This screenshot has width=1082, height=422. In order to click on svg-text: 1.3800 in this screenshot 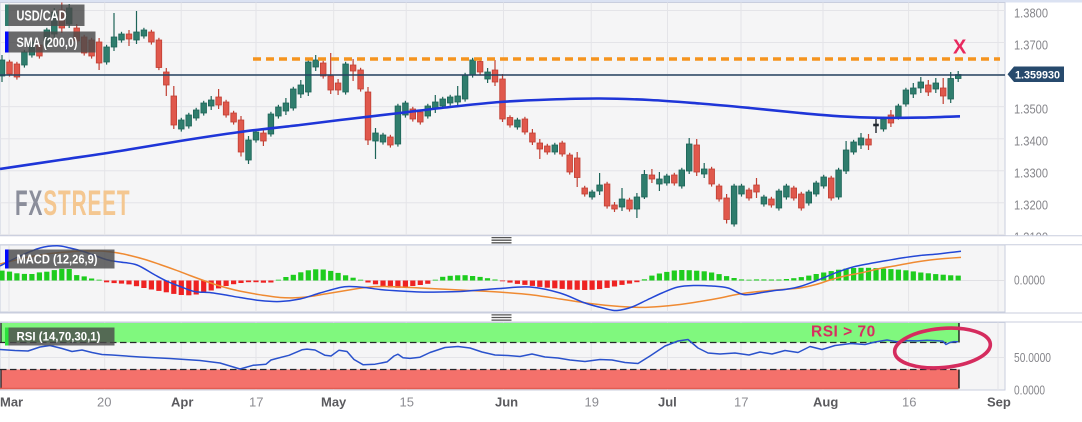, I will do `click(1031, 13)`.